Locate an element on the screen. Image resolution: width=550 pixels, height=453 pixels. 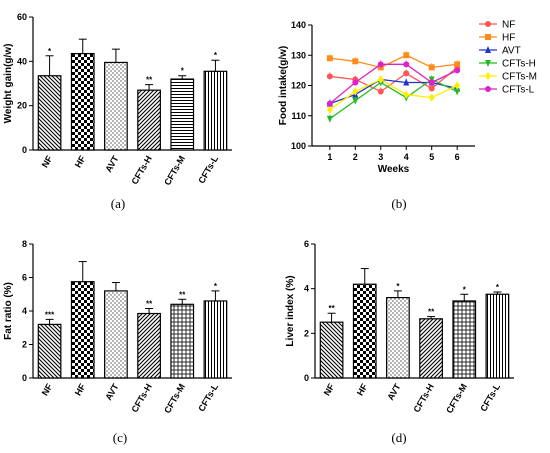
legend-label: HF is located at coordinates (508, 38).